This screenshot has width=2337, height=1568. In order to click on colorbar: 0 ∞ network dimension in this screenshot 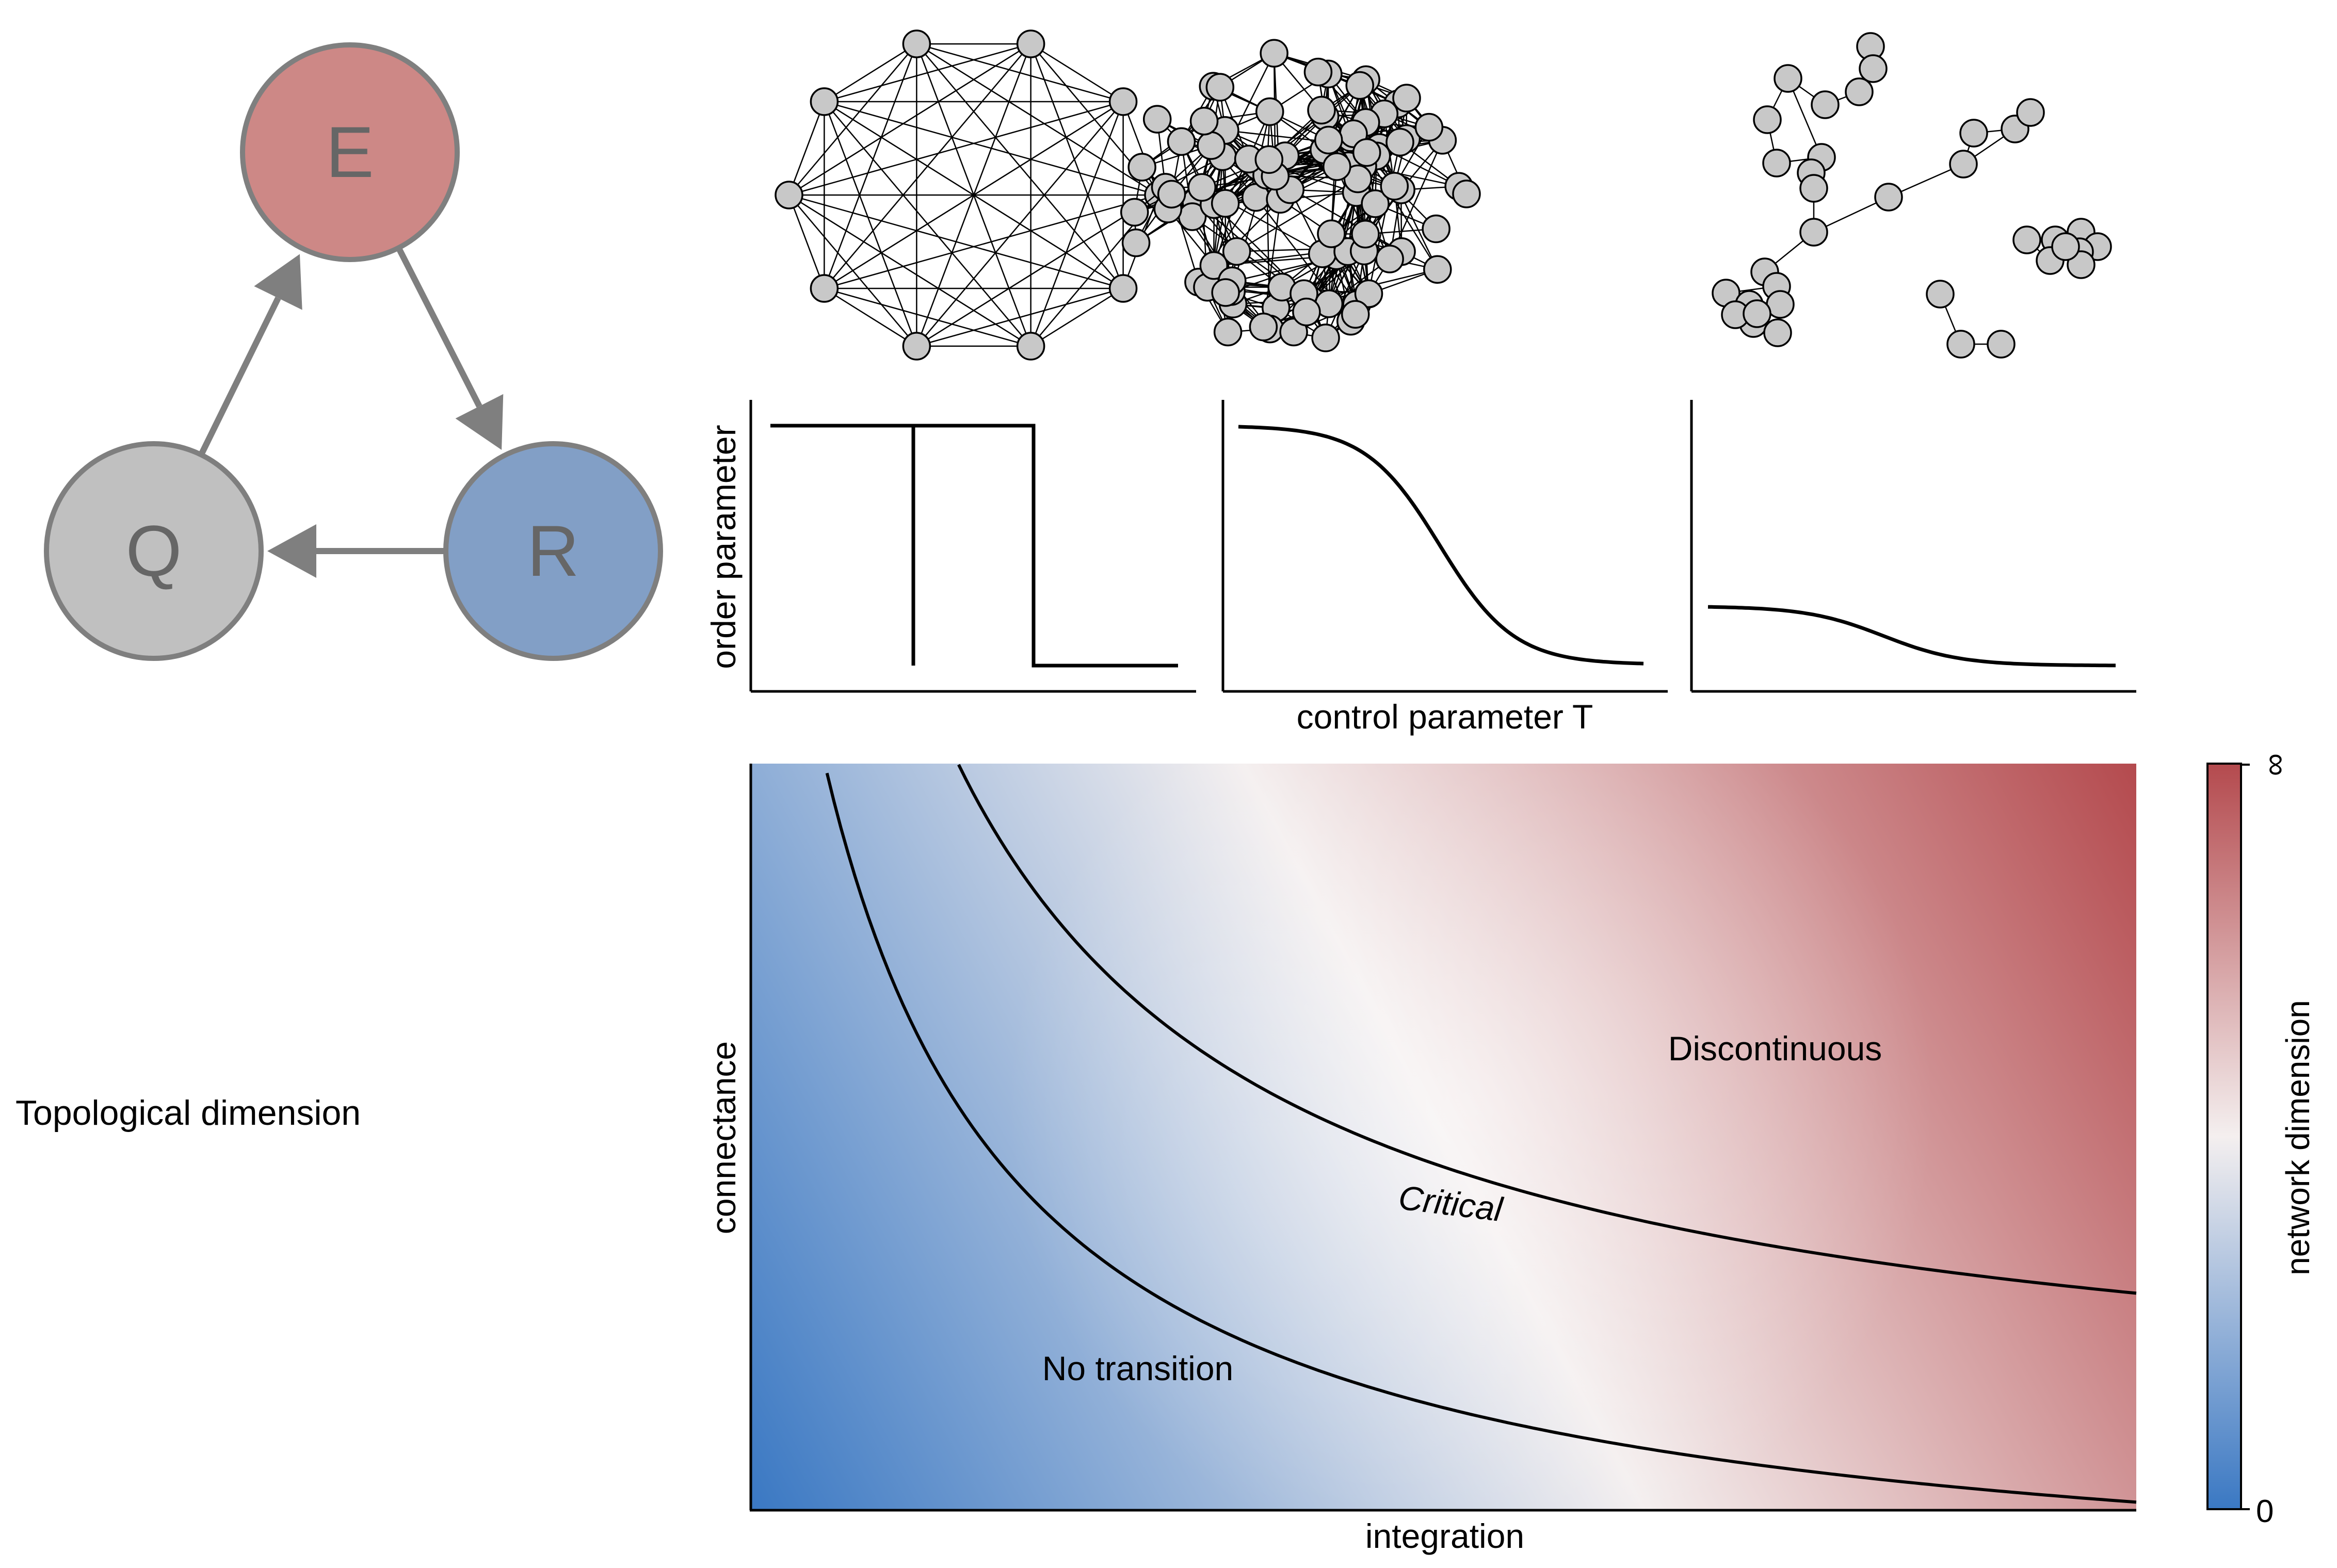, I will do `click(2261, 1141)`.